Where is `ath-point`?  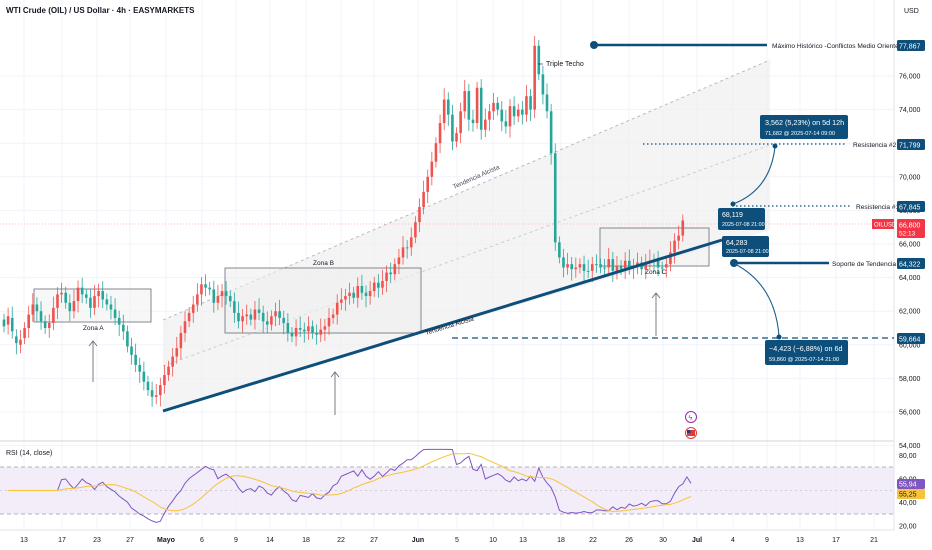 ath-point is located at coordinates (594, 45).